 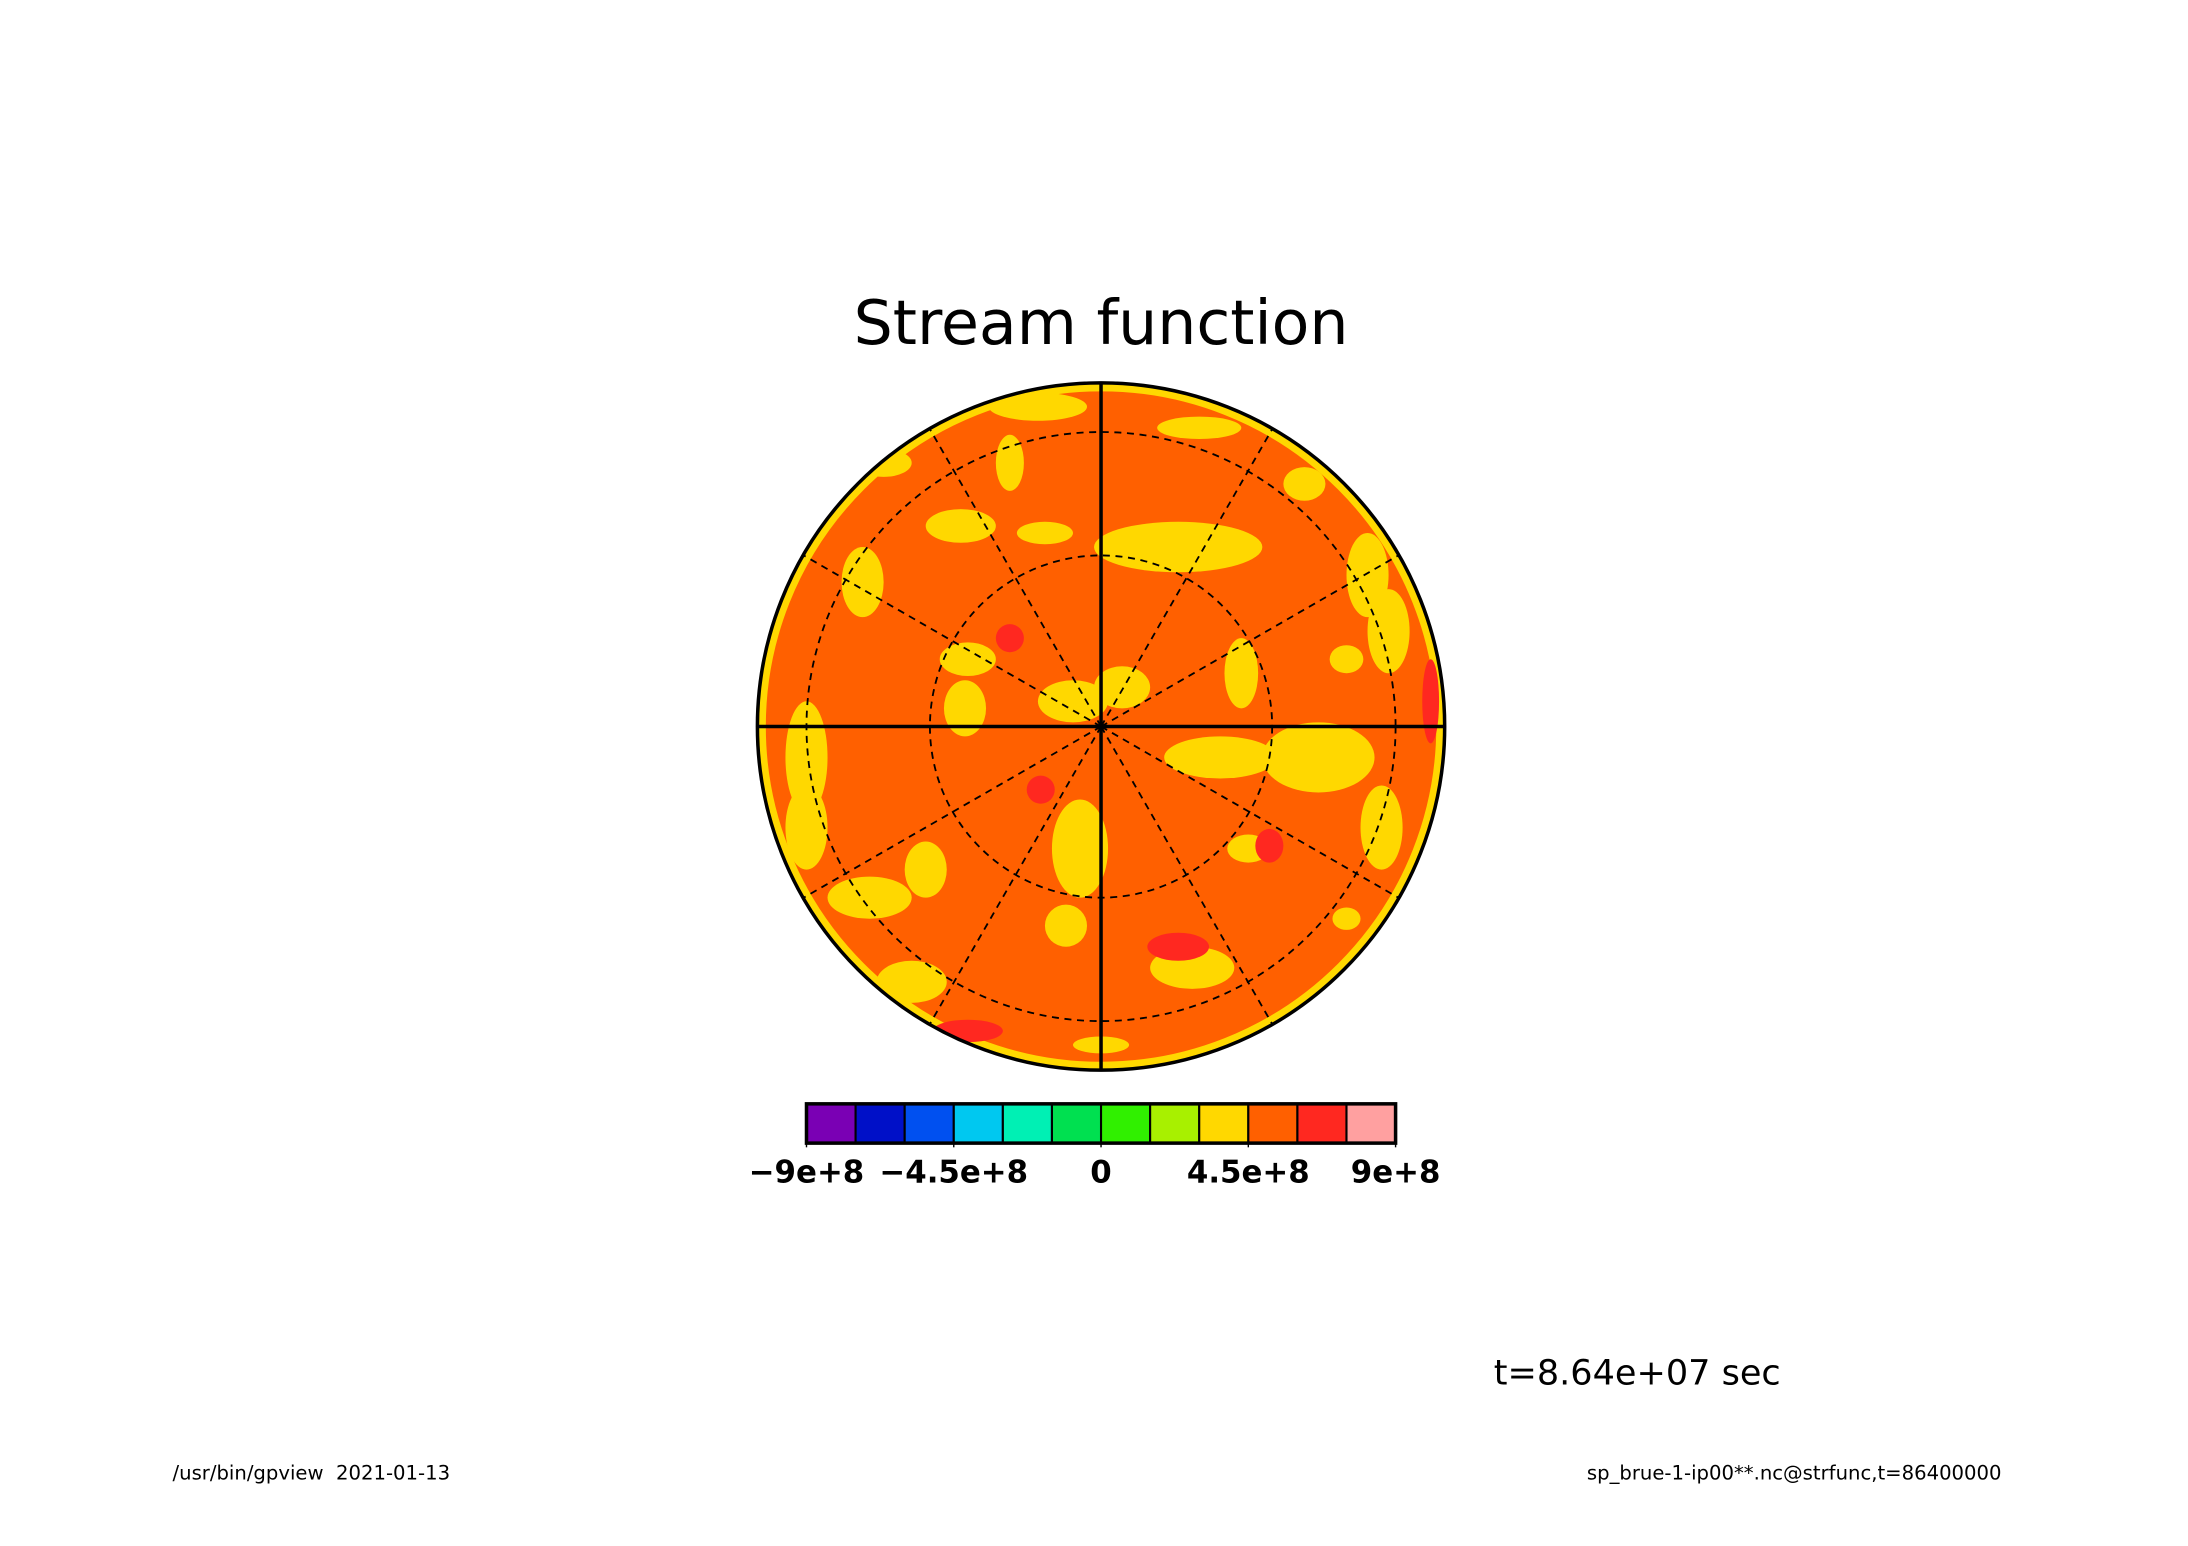 I want to click on colorbar-tick-label: −9e+8, so click(x=807, y=1172).